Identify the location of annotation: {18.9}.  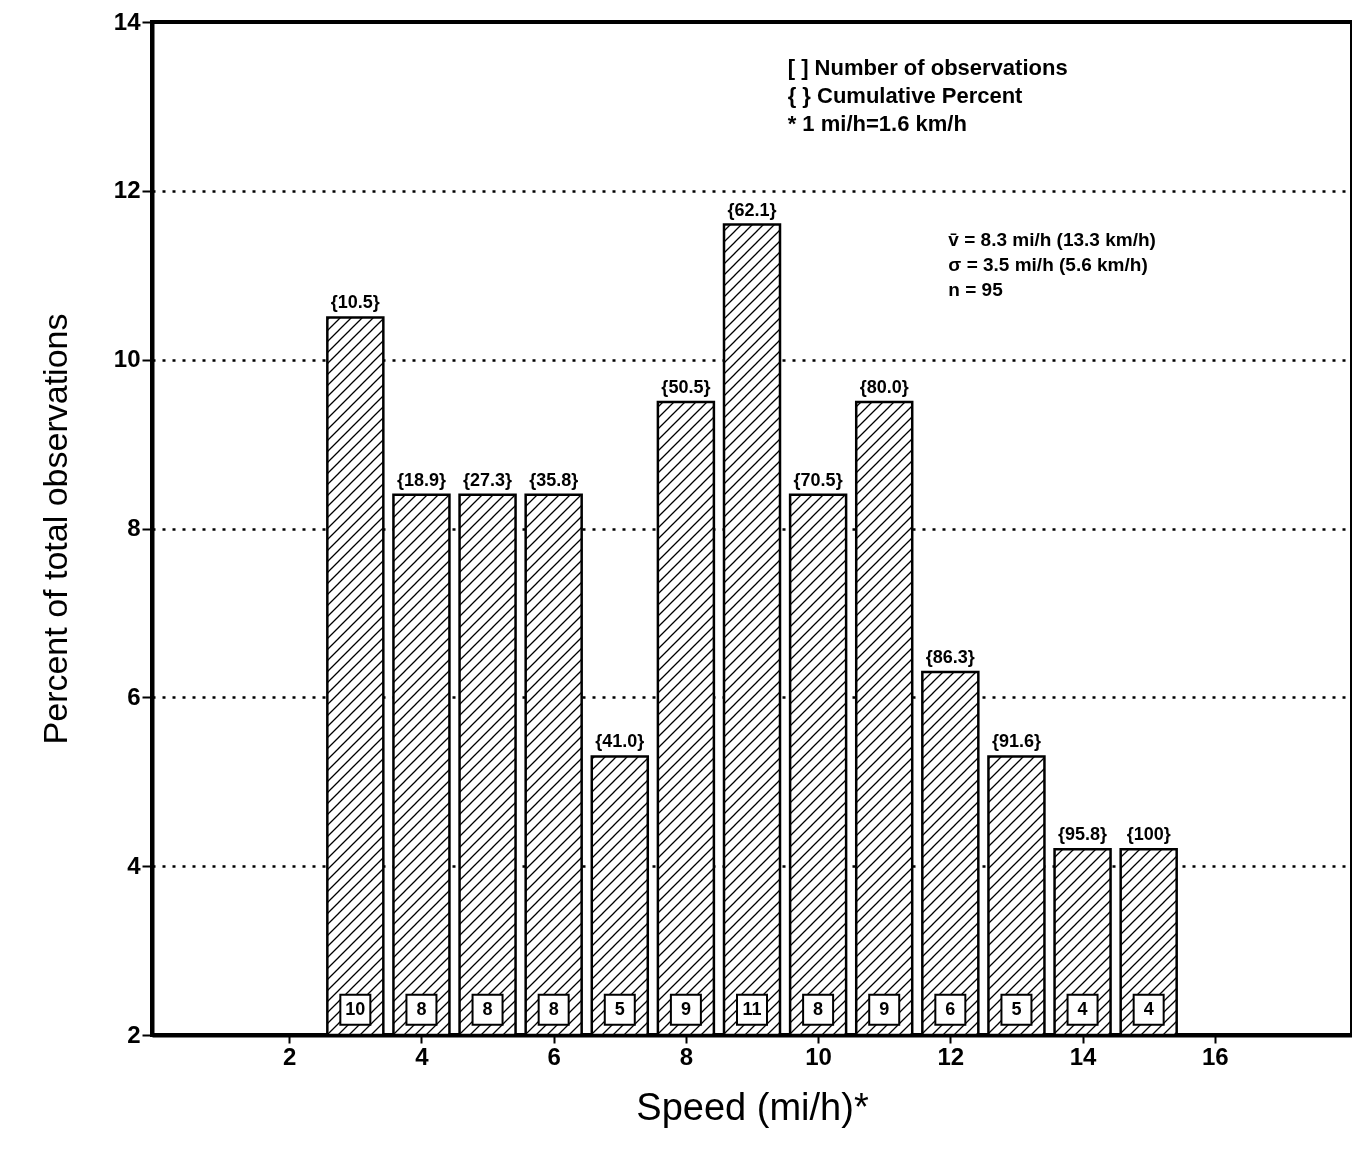
(421, 479).